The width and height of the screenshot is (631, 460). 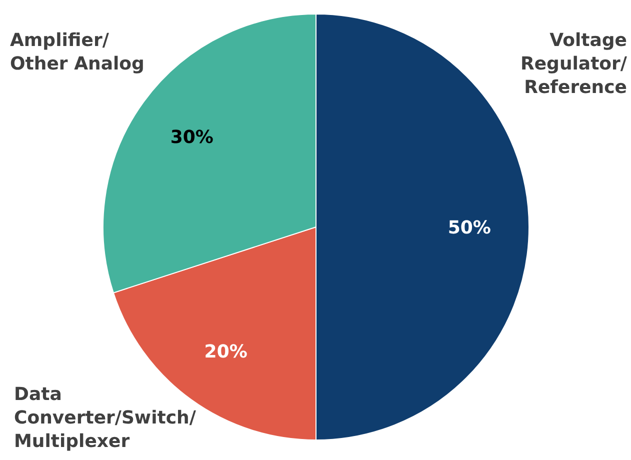 What do you see at coordinates (77, 52) in the screenshot?
I see `slice-label: Amplifier/ Other Analog` at bounding box center [77, 52].